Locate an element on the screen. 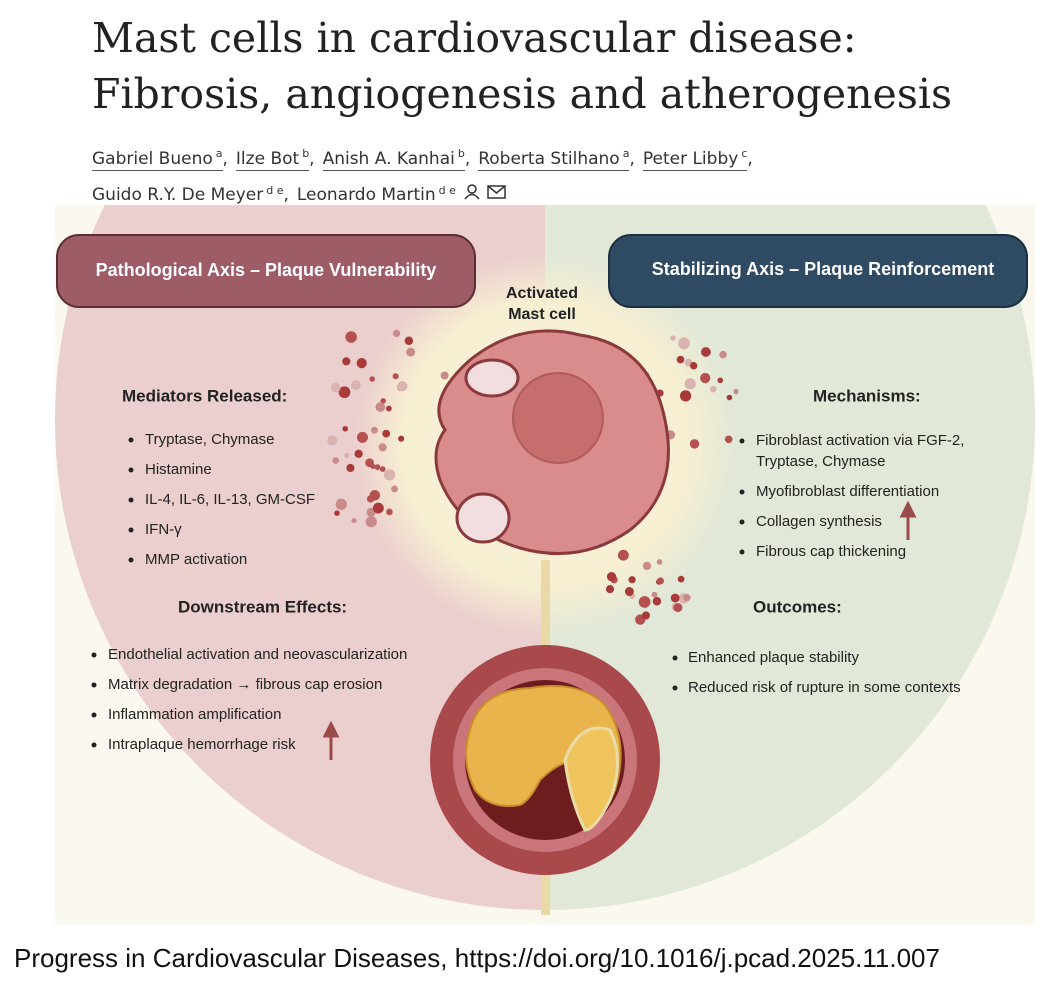 Image resolution: width=1054 pixels, height=990 pixels. author-link: Gabriel Bueno a is located at coordinates (157, 159).